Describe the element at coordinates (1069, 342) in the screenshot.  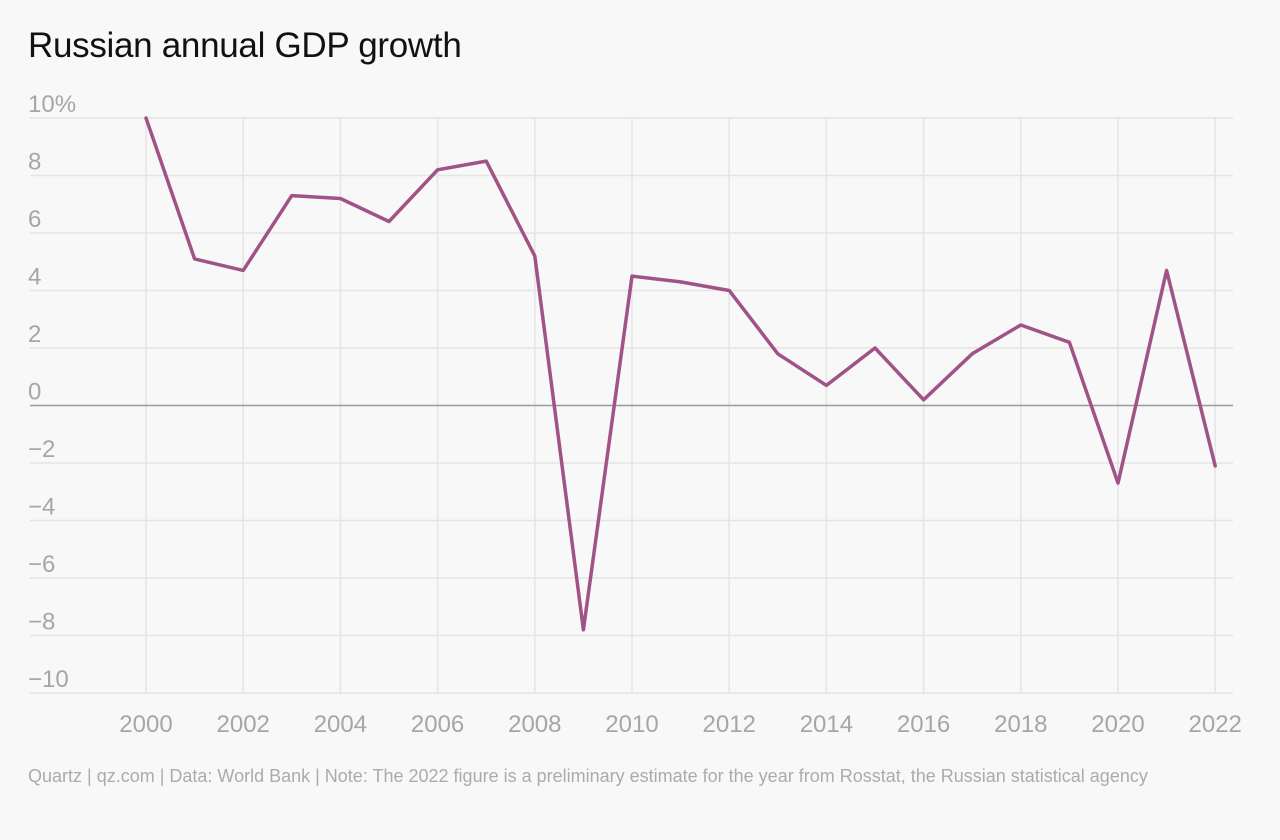
I see `data-point-2019` at that location.